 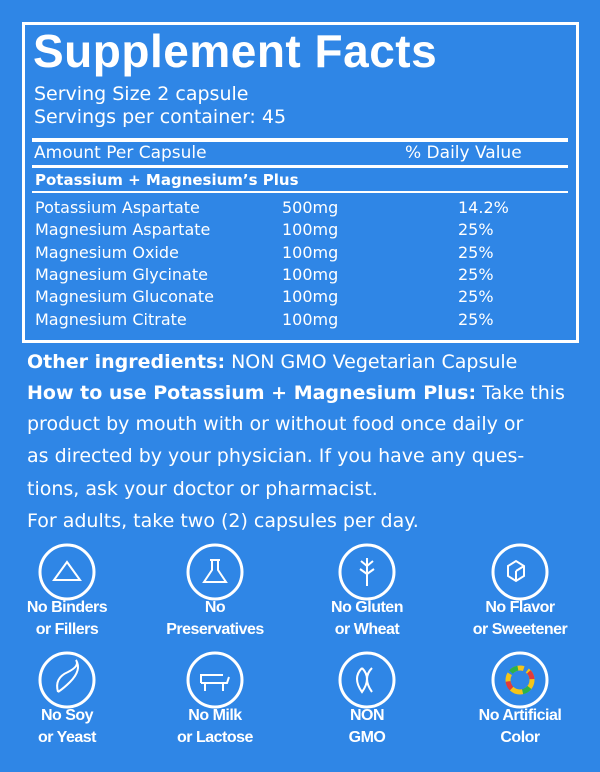 I want to click on table-cell: Magnesium Gluconate, so click(x=124, y=297).